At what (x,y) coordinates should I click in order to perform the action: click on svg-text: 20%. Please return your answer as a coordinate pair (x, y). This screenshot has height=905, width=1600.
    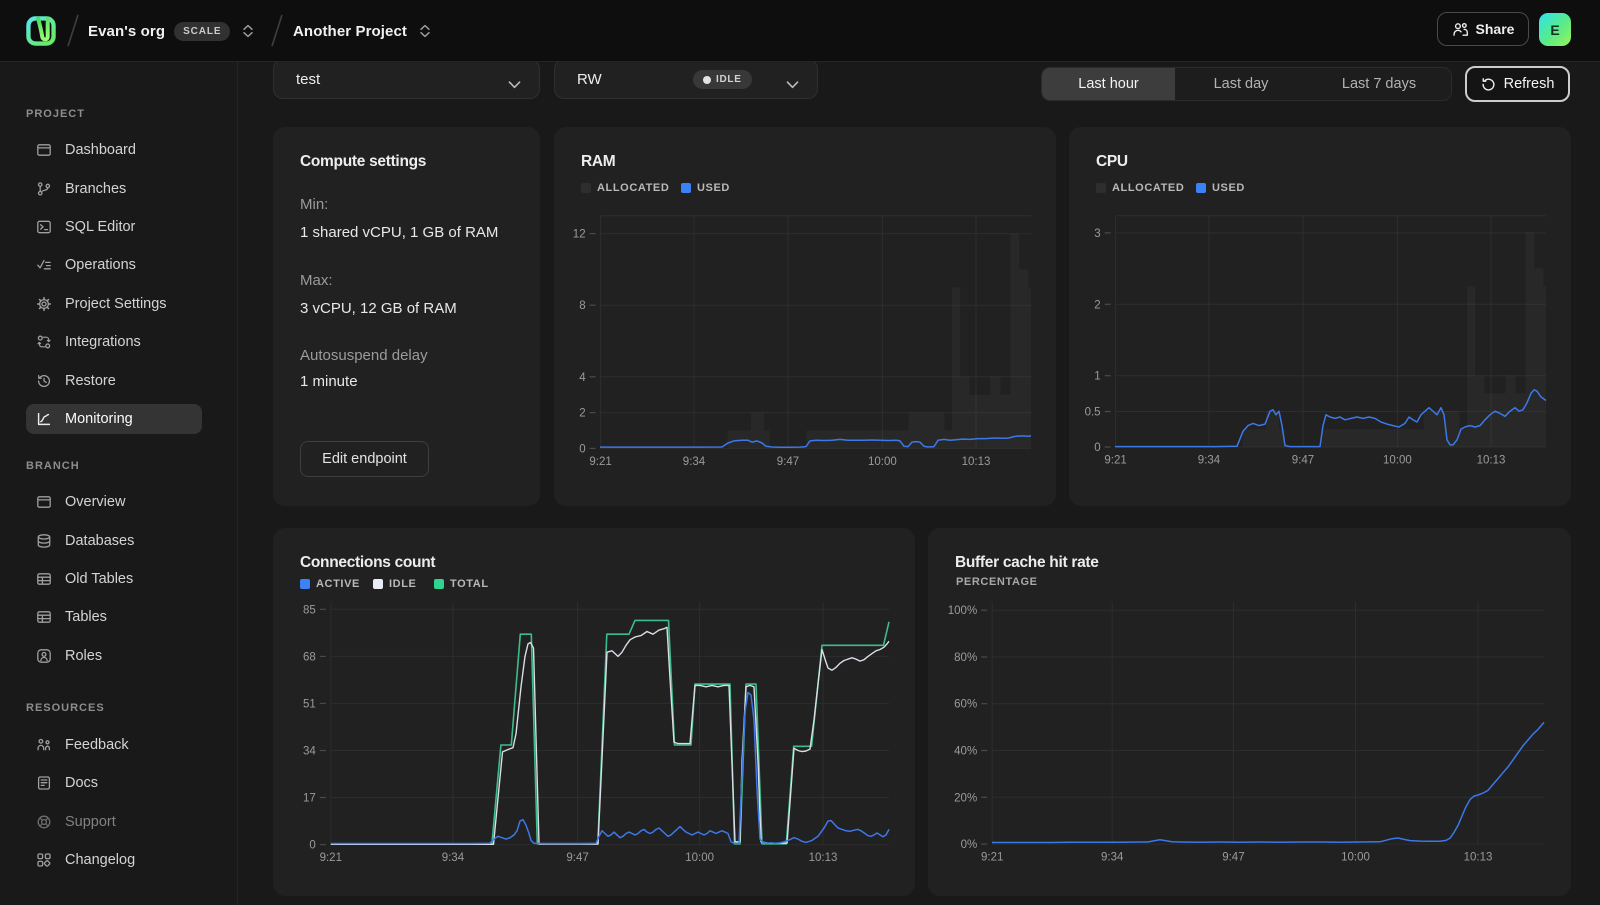
    Looking at the image, I should click on (965, 798).